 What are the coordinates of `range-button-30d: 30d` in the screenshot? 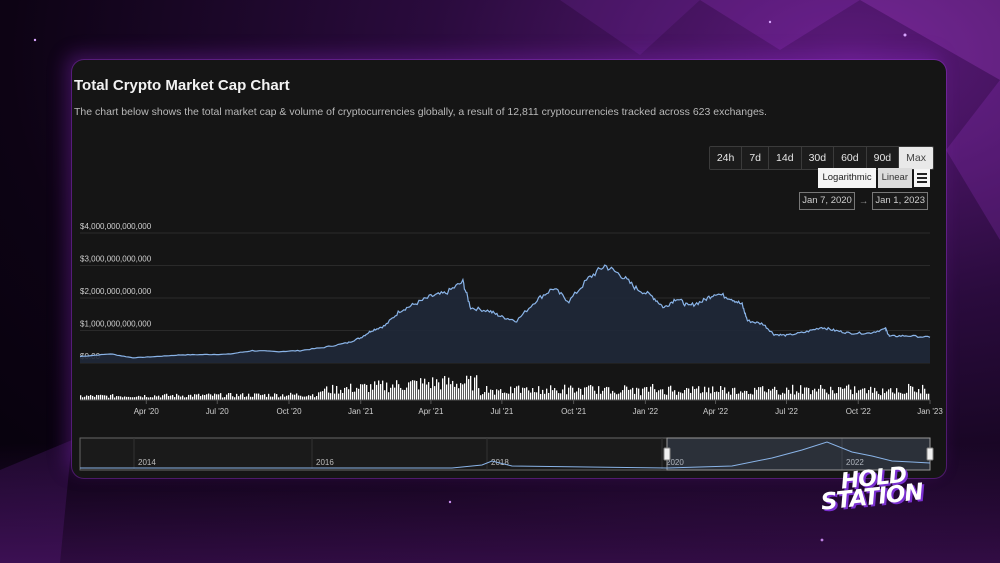 It's located at (818, 158).